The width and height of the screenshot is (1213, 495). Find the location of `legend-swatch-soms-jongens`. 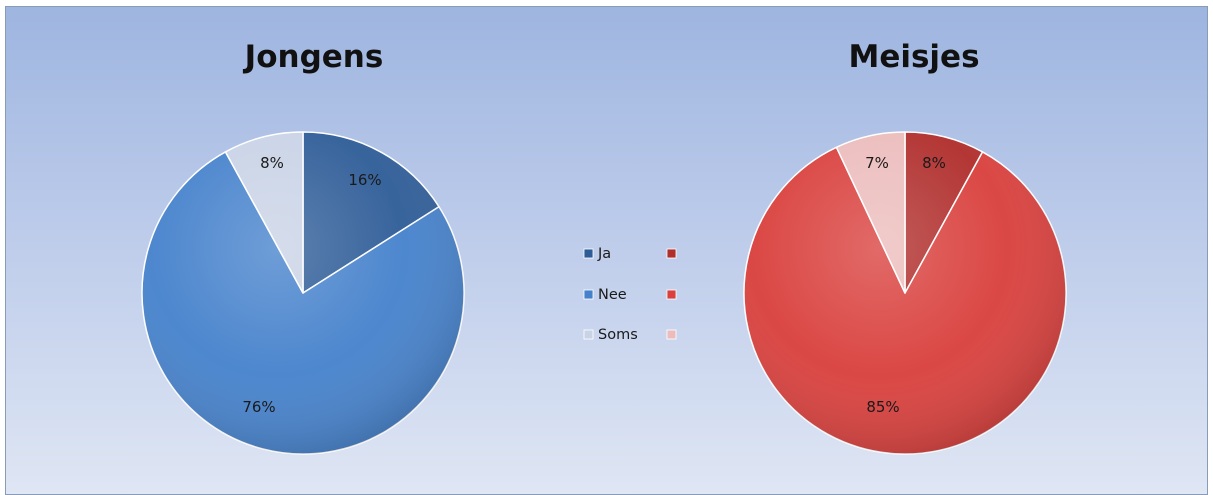

legend-swatch-soms-jongens is located at coordinates (588, 334).